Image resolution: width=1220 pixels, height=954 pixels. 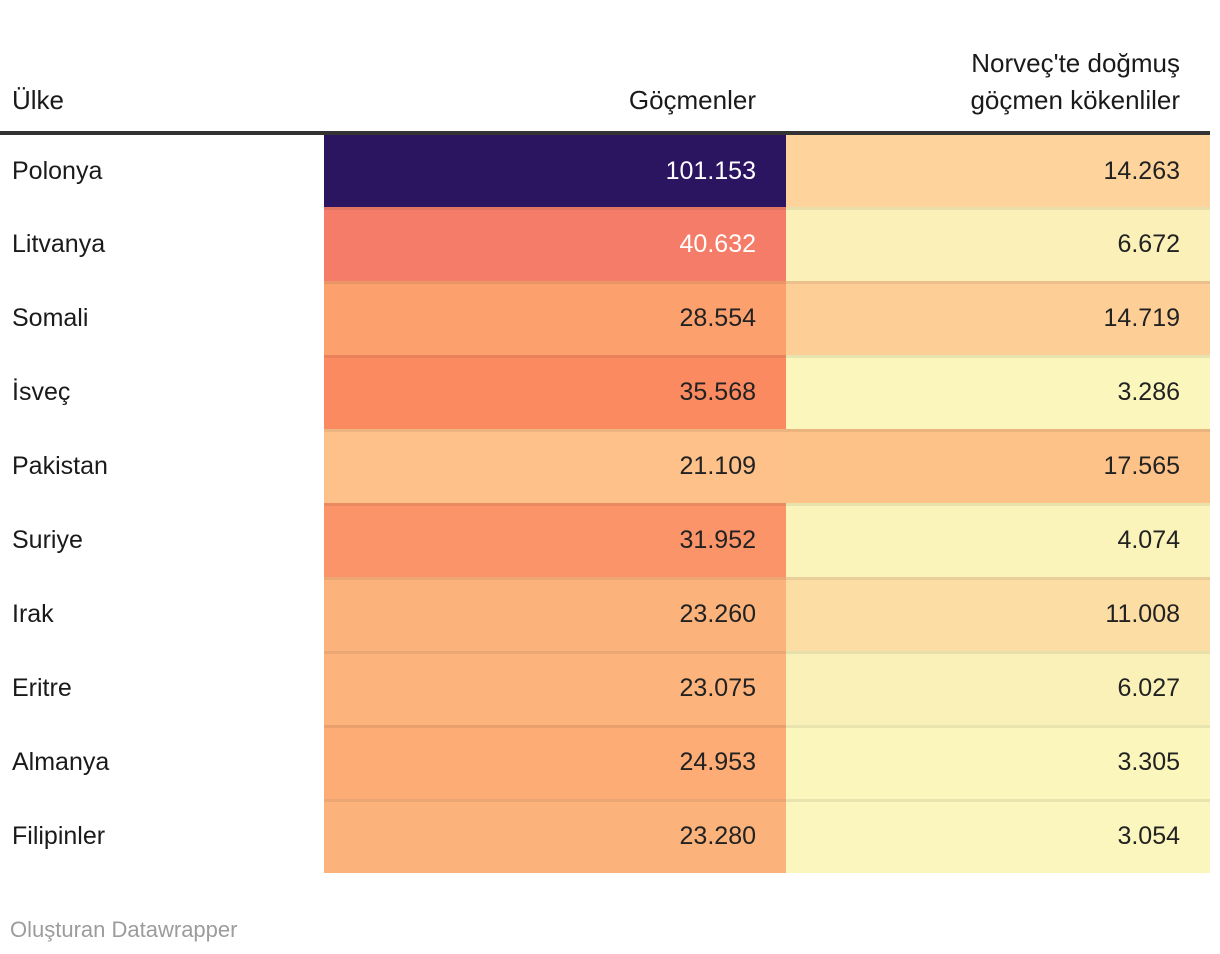 What do you see at coordinates (555, 318) in the screenshot?
I see `immigrants-value-cell: 28.554` at bounding box center [555, 318].